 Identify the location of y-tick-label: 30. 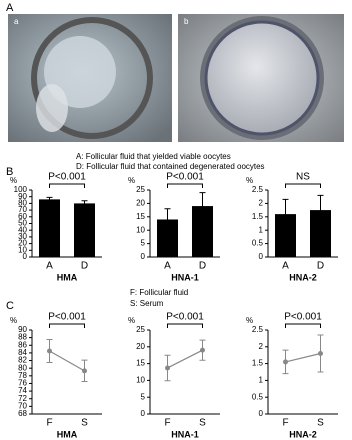
(22, 236).